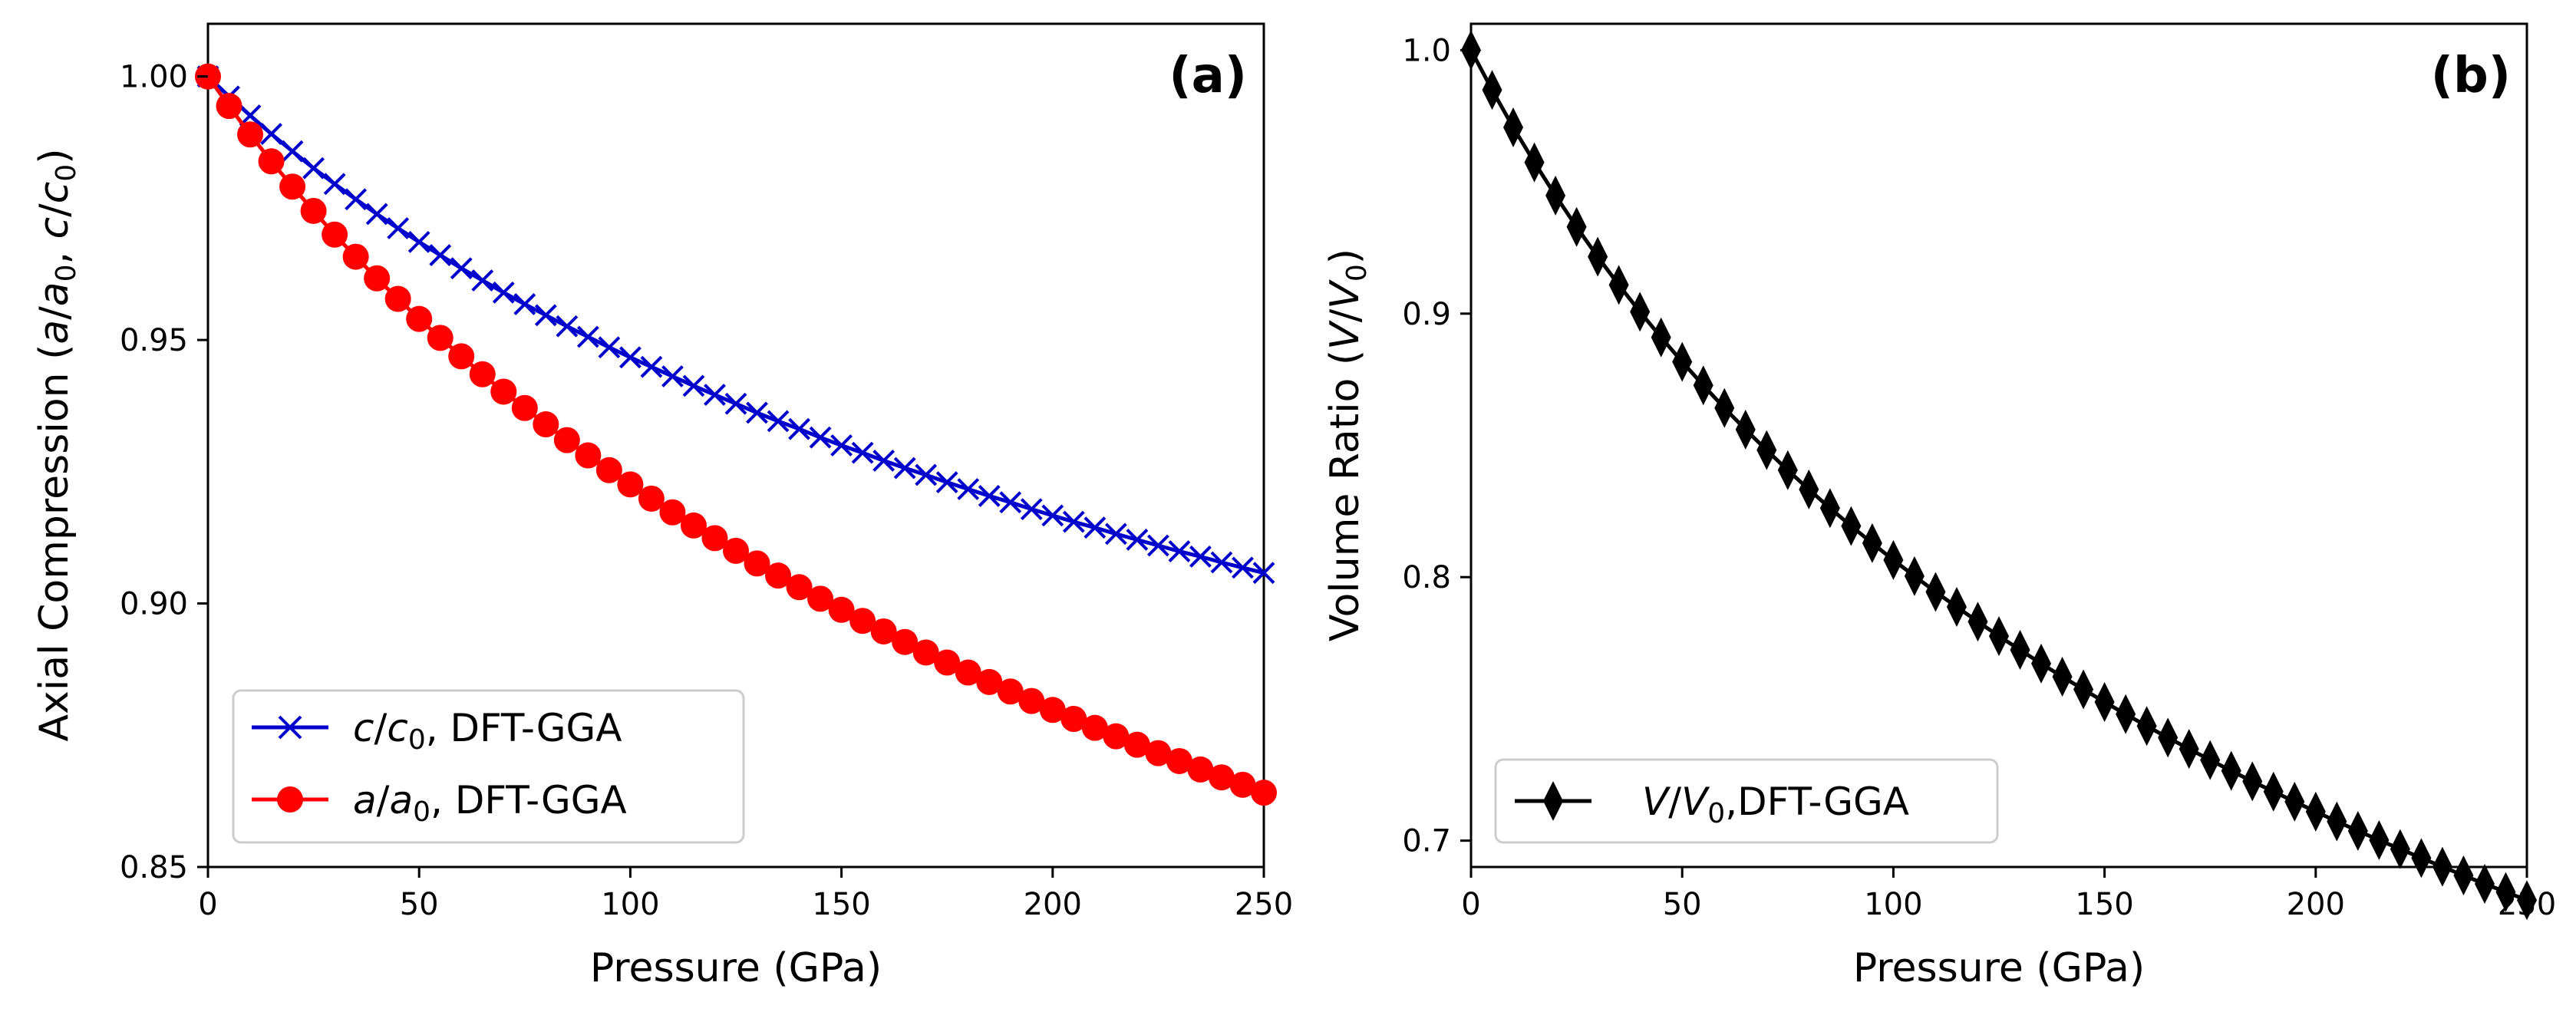  I want to click on panel-label-b: (b), so click(2471, 76).